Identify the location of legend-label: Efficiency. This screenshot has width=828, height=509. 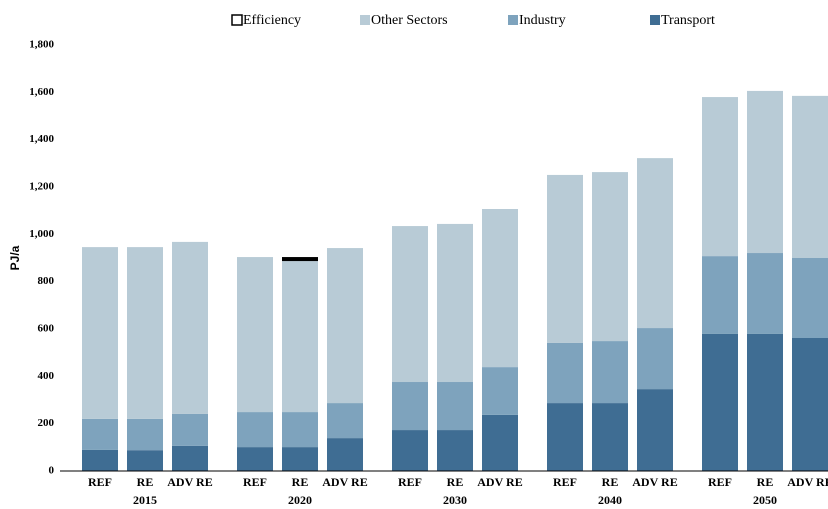
(272, 20).